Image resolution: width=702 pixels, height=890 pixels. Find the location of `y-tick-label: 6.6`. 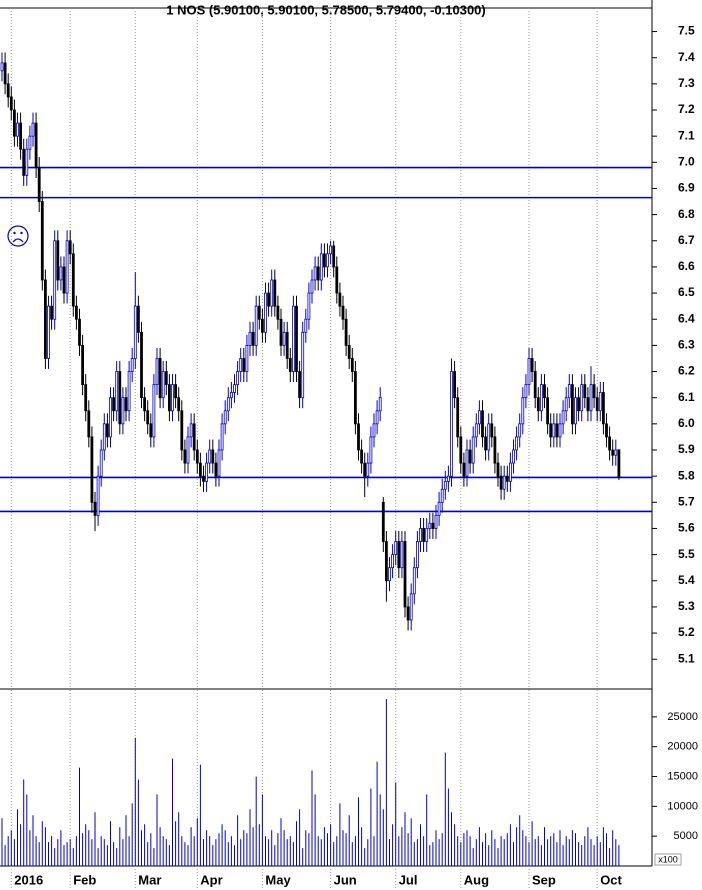

y-tick-label: 6.6 is located at coordinates (686, 266).